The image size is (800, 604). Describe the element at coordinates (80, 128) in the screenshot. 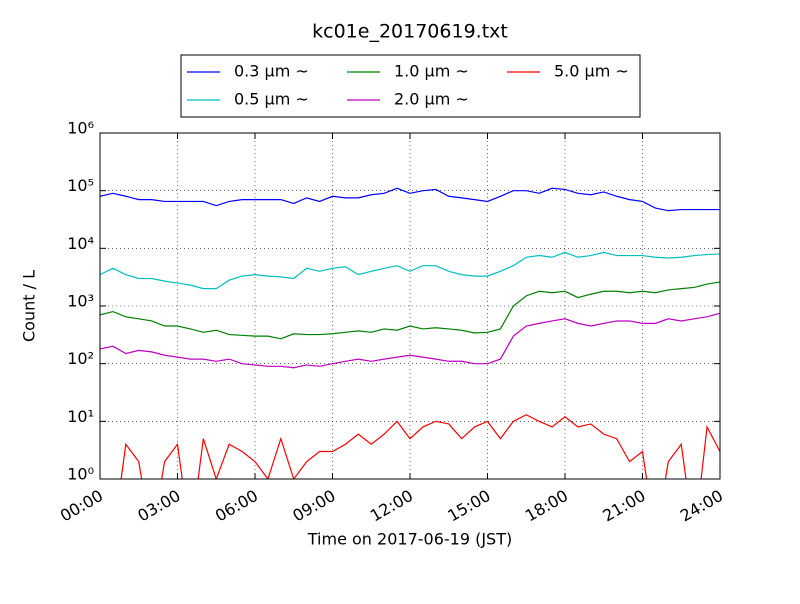

I see `y-tick-label: 10⁶` at that location.